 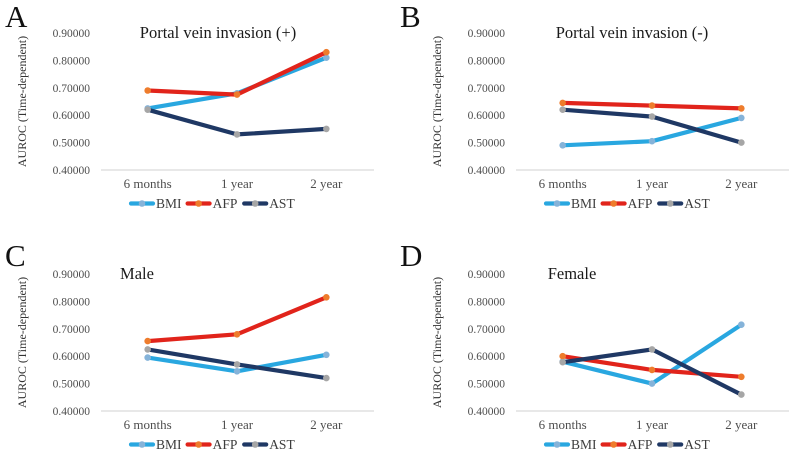 What do you see at coordinates (410, 17) in the screenshot?
I see `panel-letter-b: B` at bounding box center [410, 17].